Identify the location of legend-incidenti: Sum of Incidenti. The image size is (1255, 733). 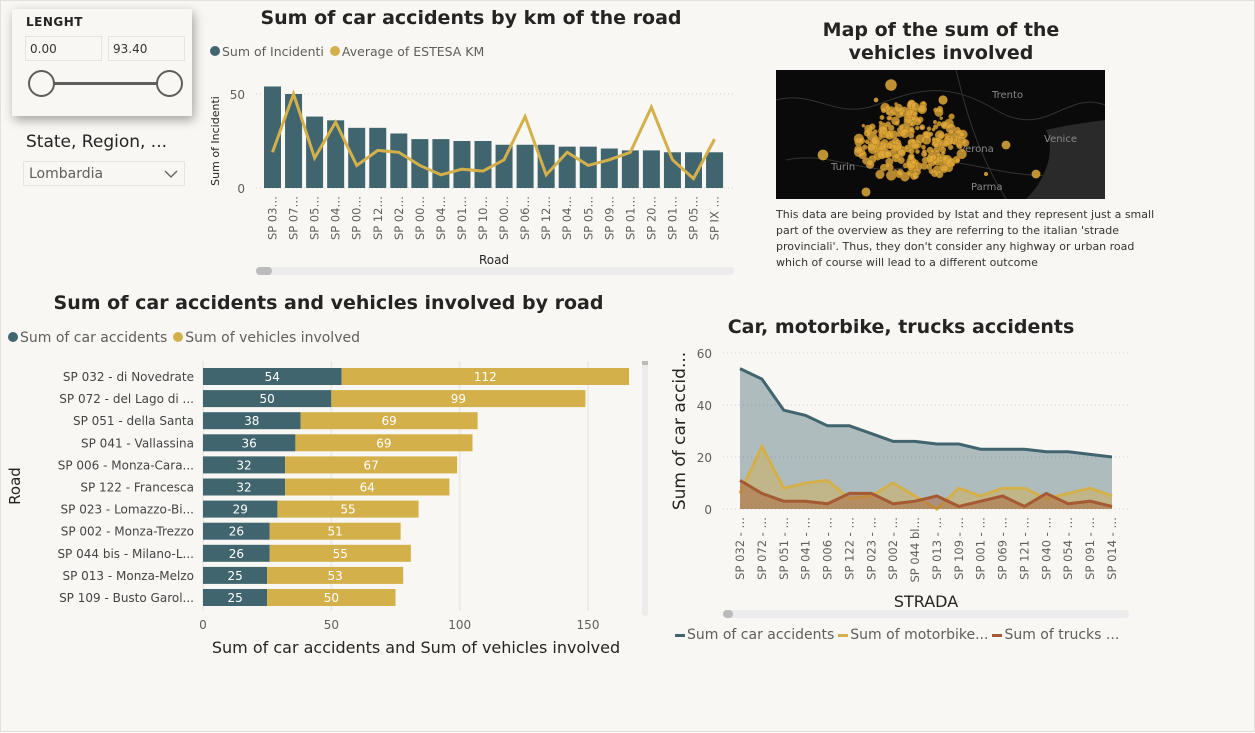
(273, 51).